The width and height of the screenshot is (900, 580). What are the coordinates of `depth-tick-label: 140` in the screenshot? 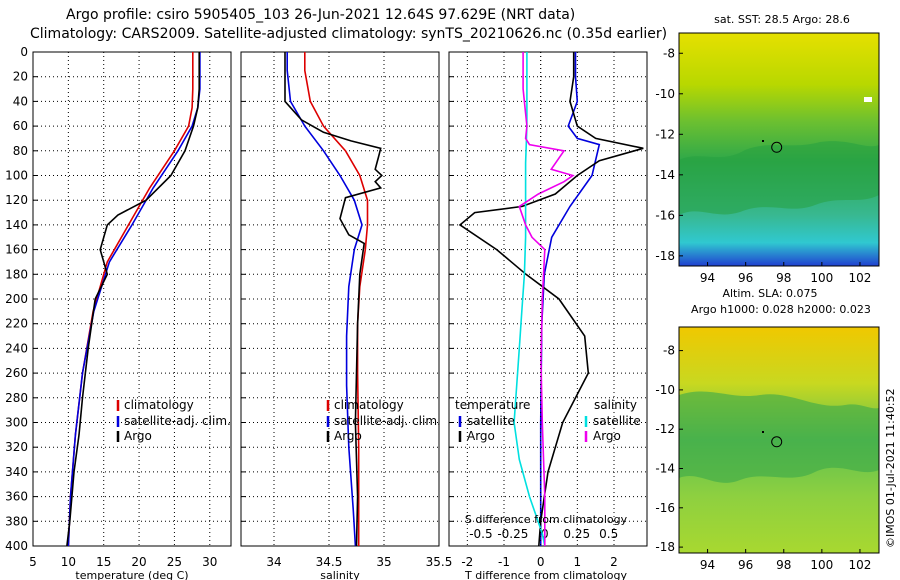 It's located at (16, 225).